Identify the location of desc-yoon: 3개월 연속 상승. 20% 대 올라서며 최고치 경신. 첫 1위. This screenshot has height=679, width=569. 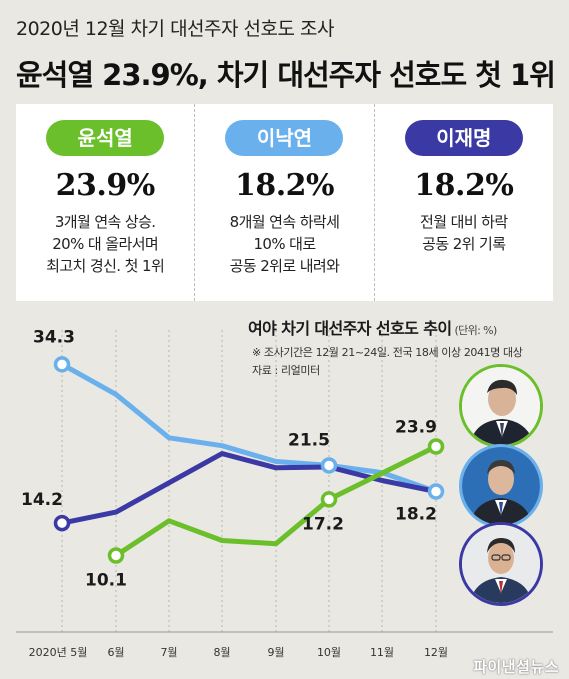
(105, 244).